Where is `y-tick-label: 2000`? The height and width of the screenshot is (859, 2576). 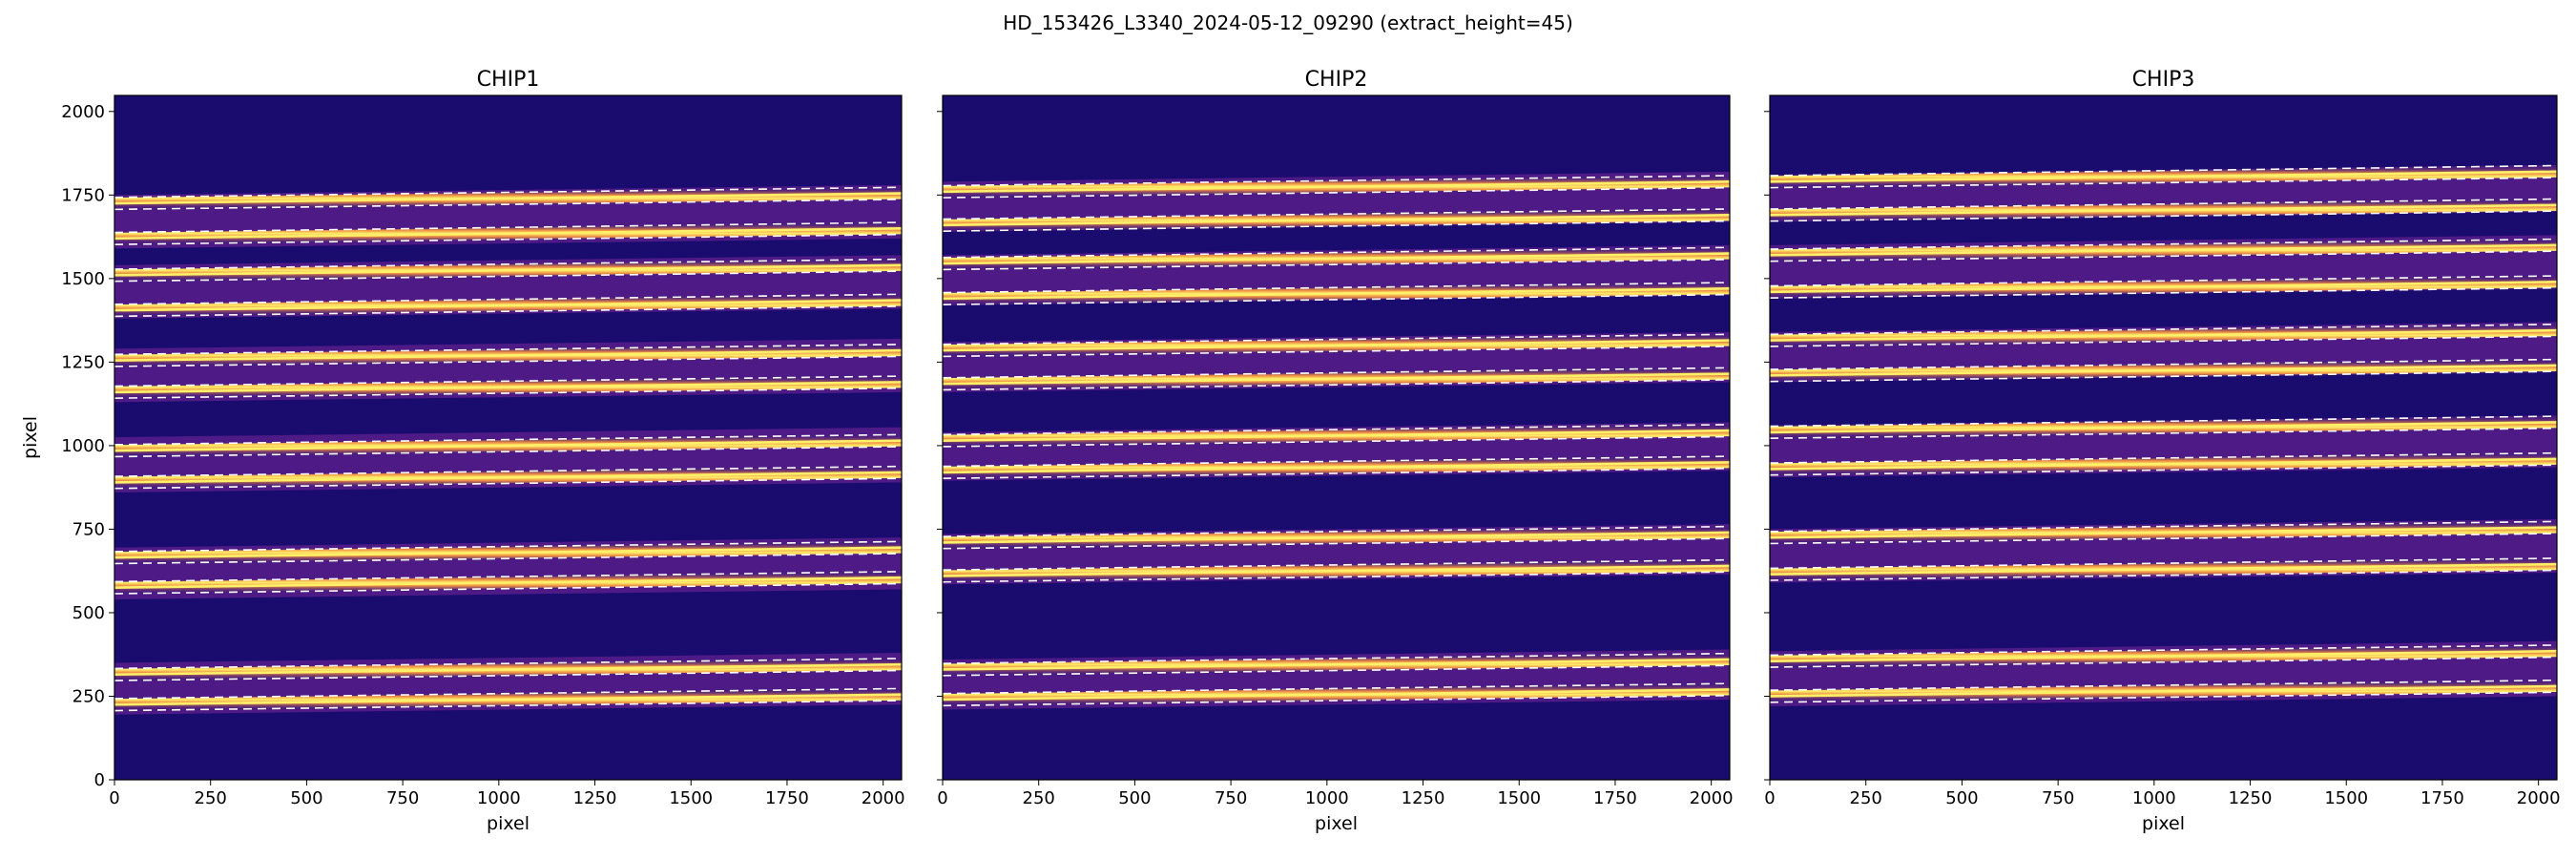
y-tick-label: 2000 is located at coordinates (83, 112).